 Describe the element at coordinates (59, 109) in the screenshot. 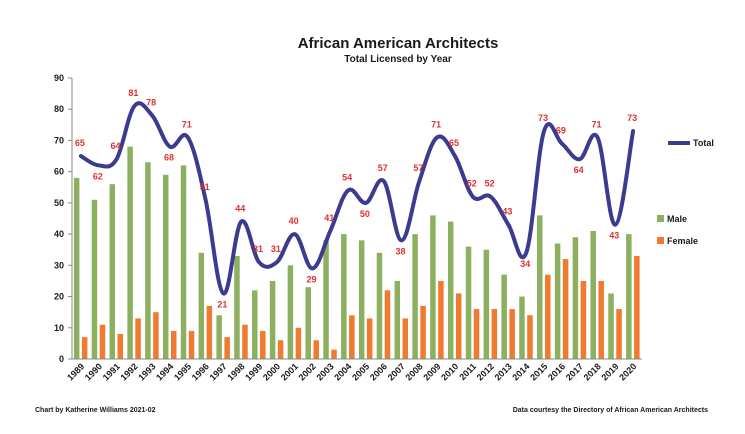

I see `y-tick-label: 80` at that location.